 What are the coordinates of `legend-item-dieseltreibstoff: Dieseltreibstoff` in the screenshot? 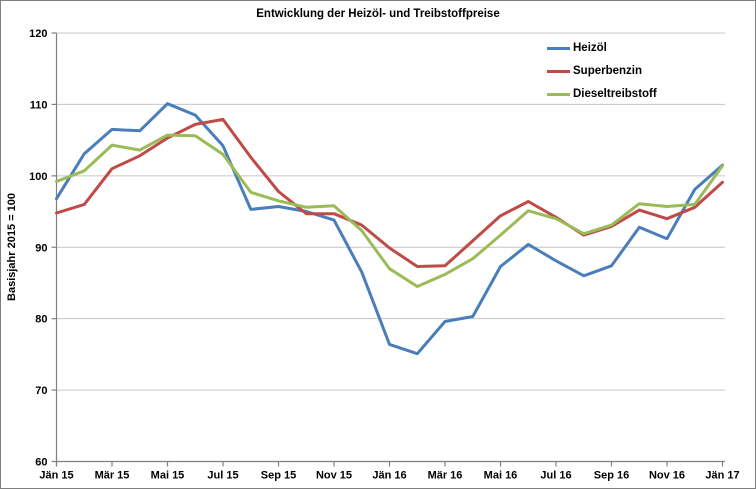 It's located at (602, 94).